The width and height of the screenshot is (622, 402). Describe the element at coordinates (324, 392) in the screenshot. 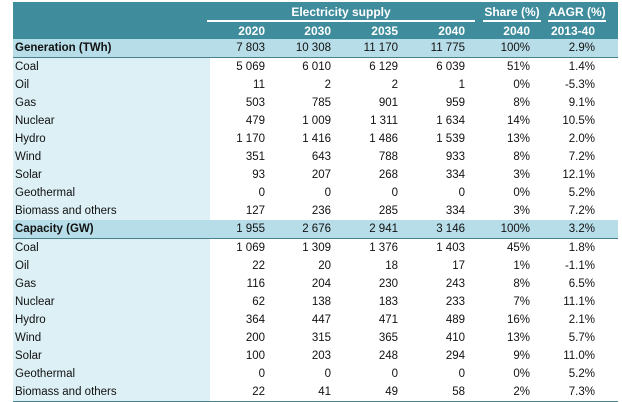

I see `cell-value: 41` at that location.